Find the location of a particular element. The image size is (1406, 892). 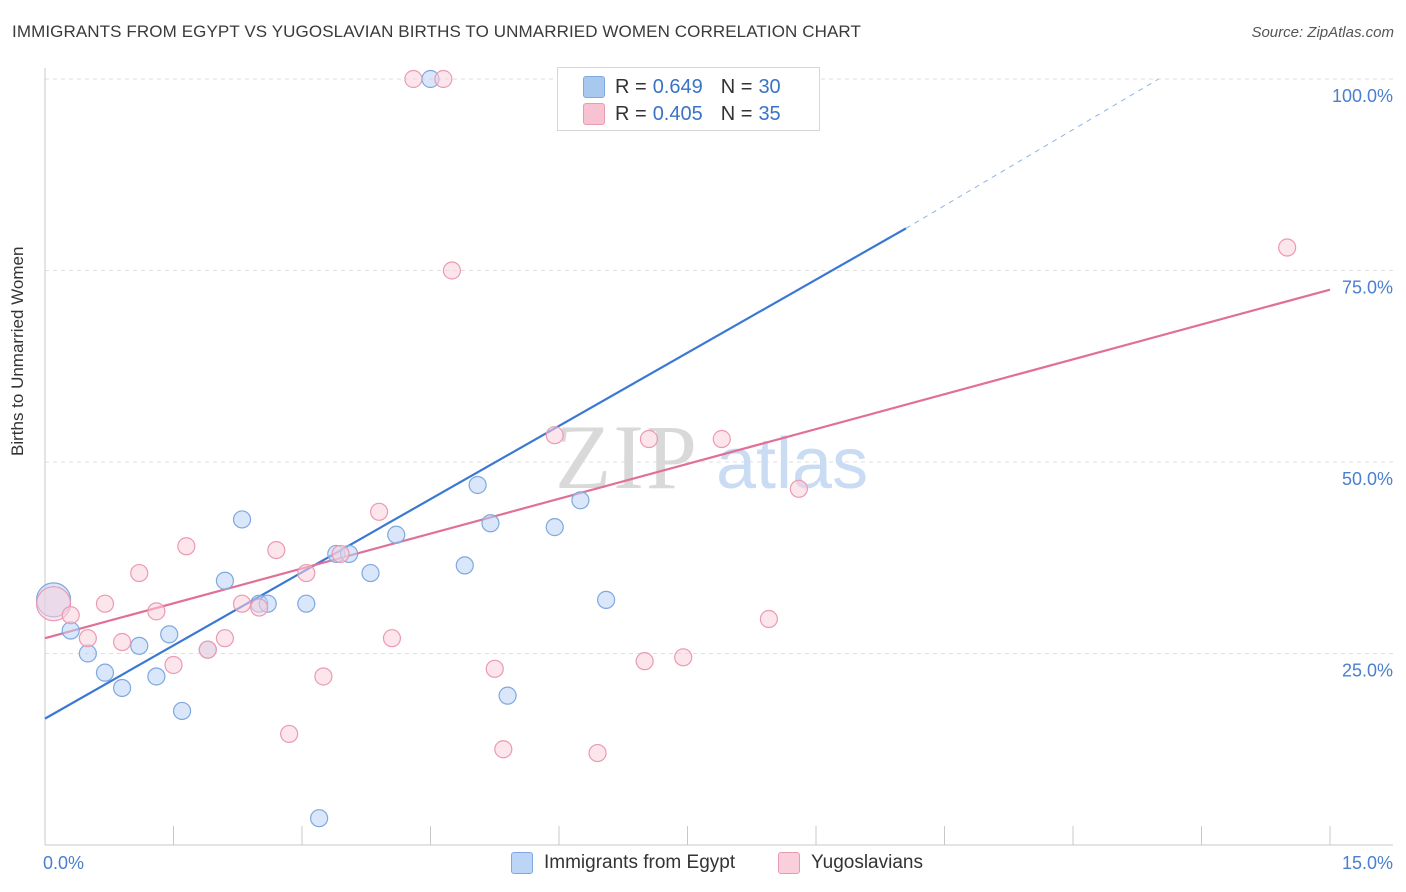

y-tick-label: 25.0% is located at coordinates (1367, 671).